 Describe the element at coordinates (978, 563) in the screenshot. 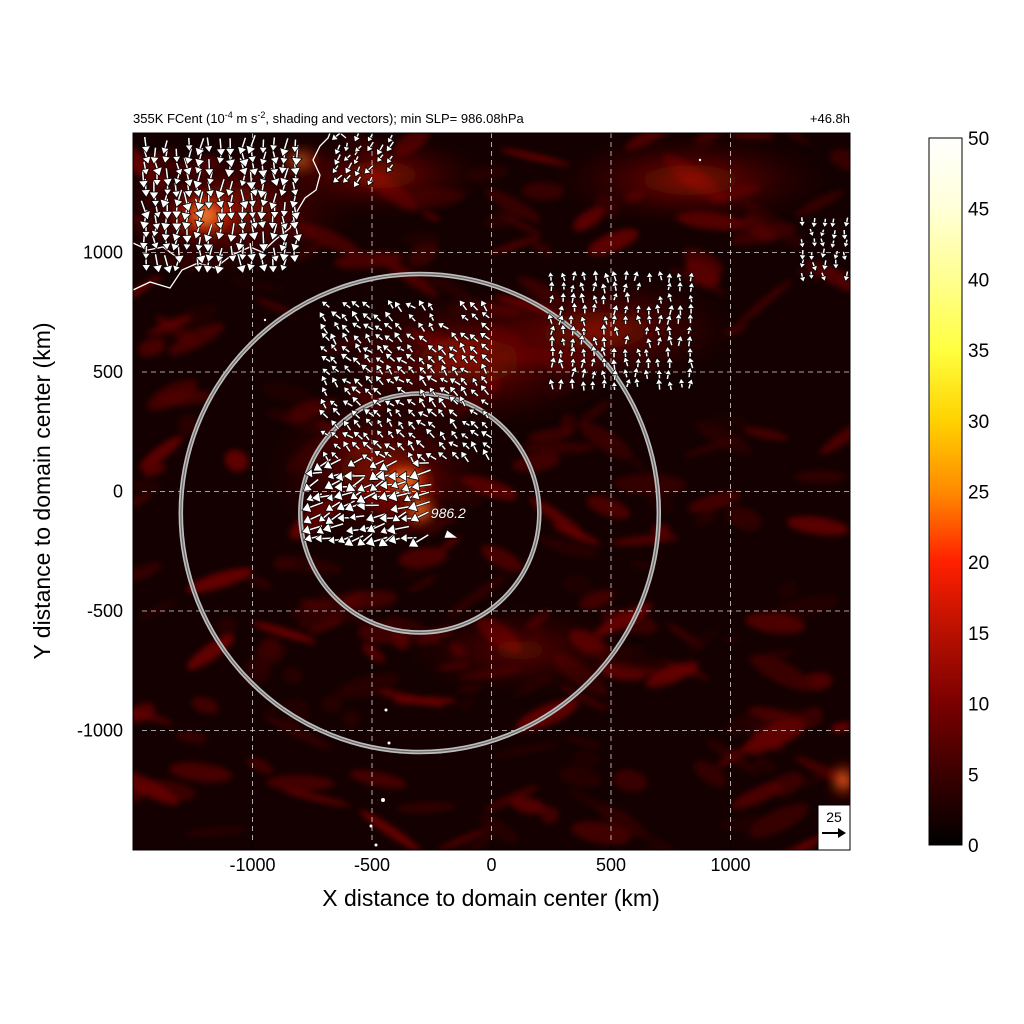

I see `colorbar-tick-label: 20` at that location.